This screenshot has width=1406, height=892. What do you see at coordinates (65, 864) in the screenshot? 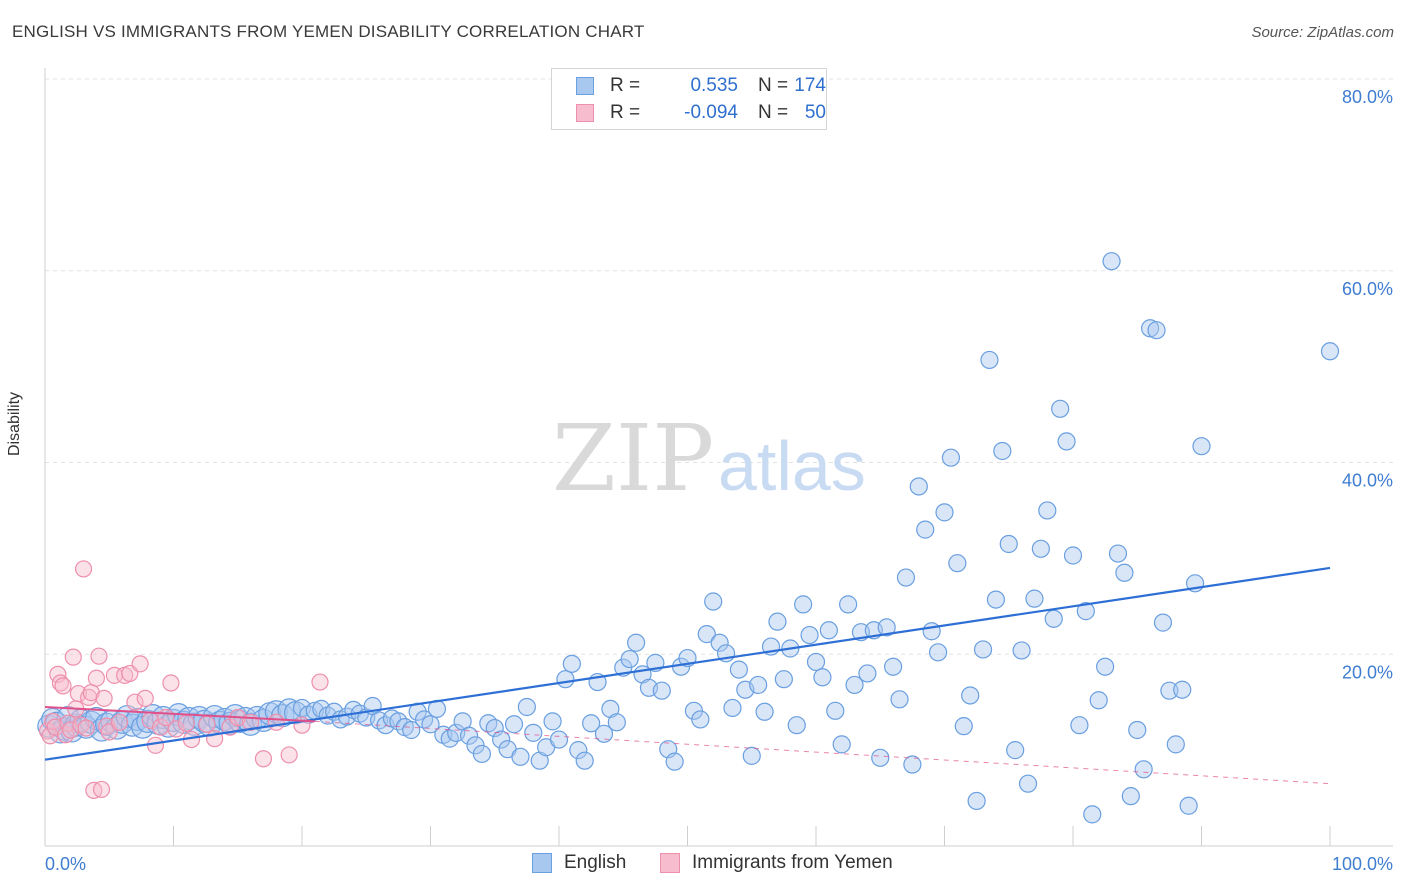
I see `x-tick-label: 0.0%` at bounding box center [65, 864].